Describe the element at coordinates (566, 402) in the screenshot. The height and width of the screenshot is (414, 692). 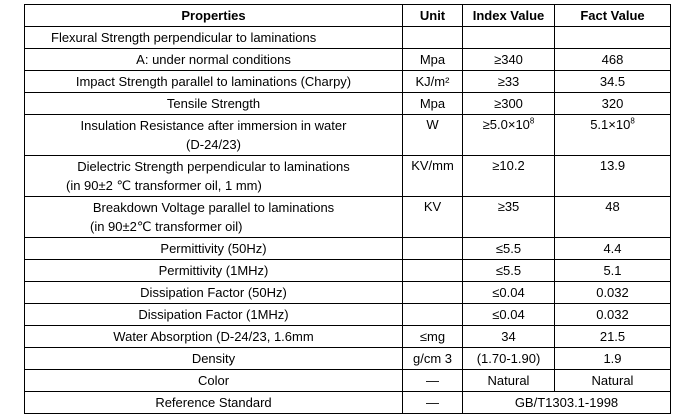
I see `reference-standard-value: GB/T1303.1-1998` at that location.